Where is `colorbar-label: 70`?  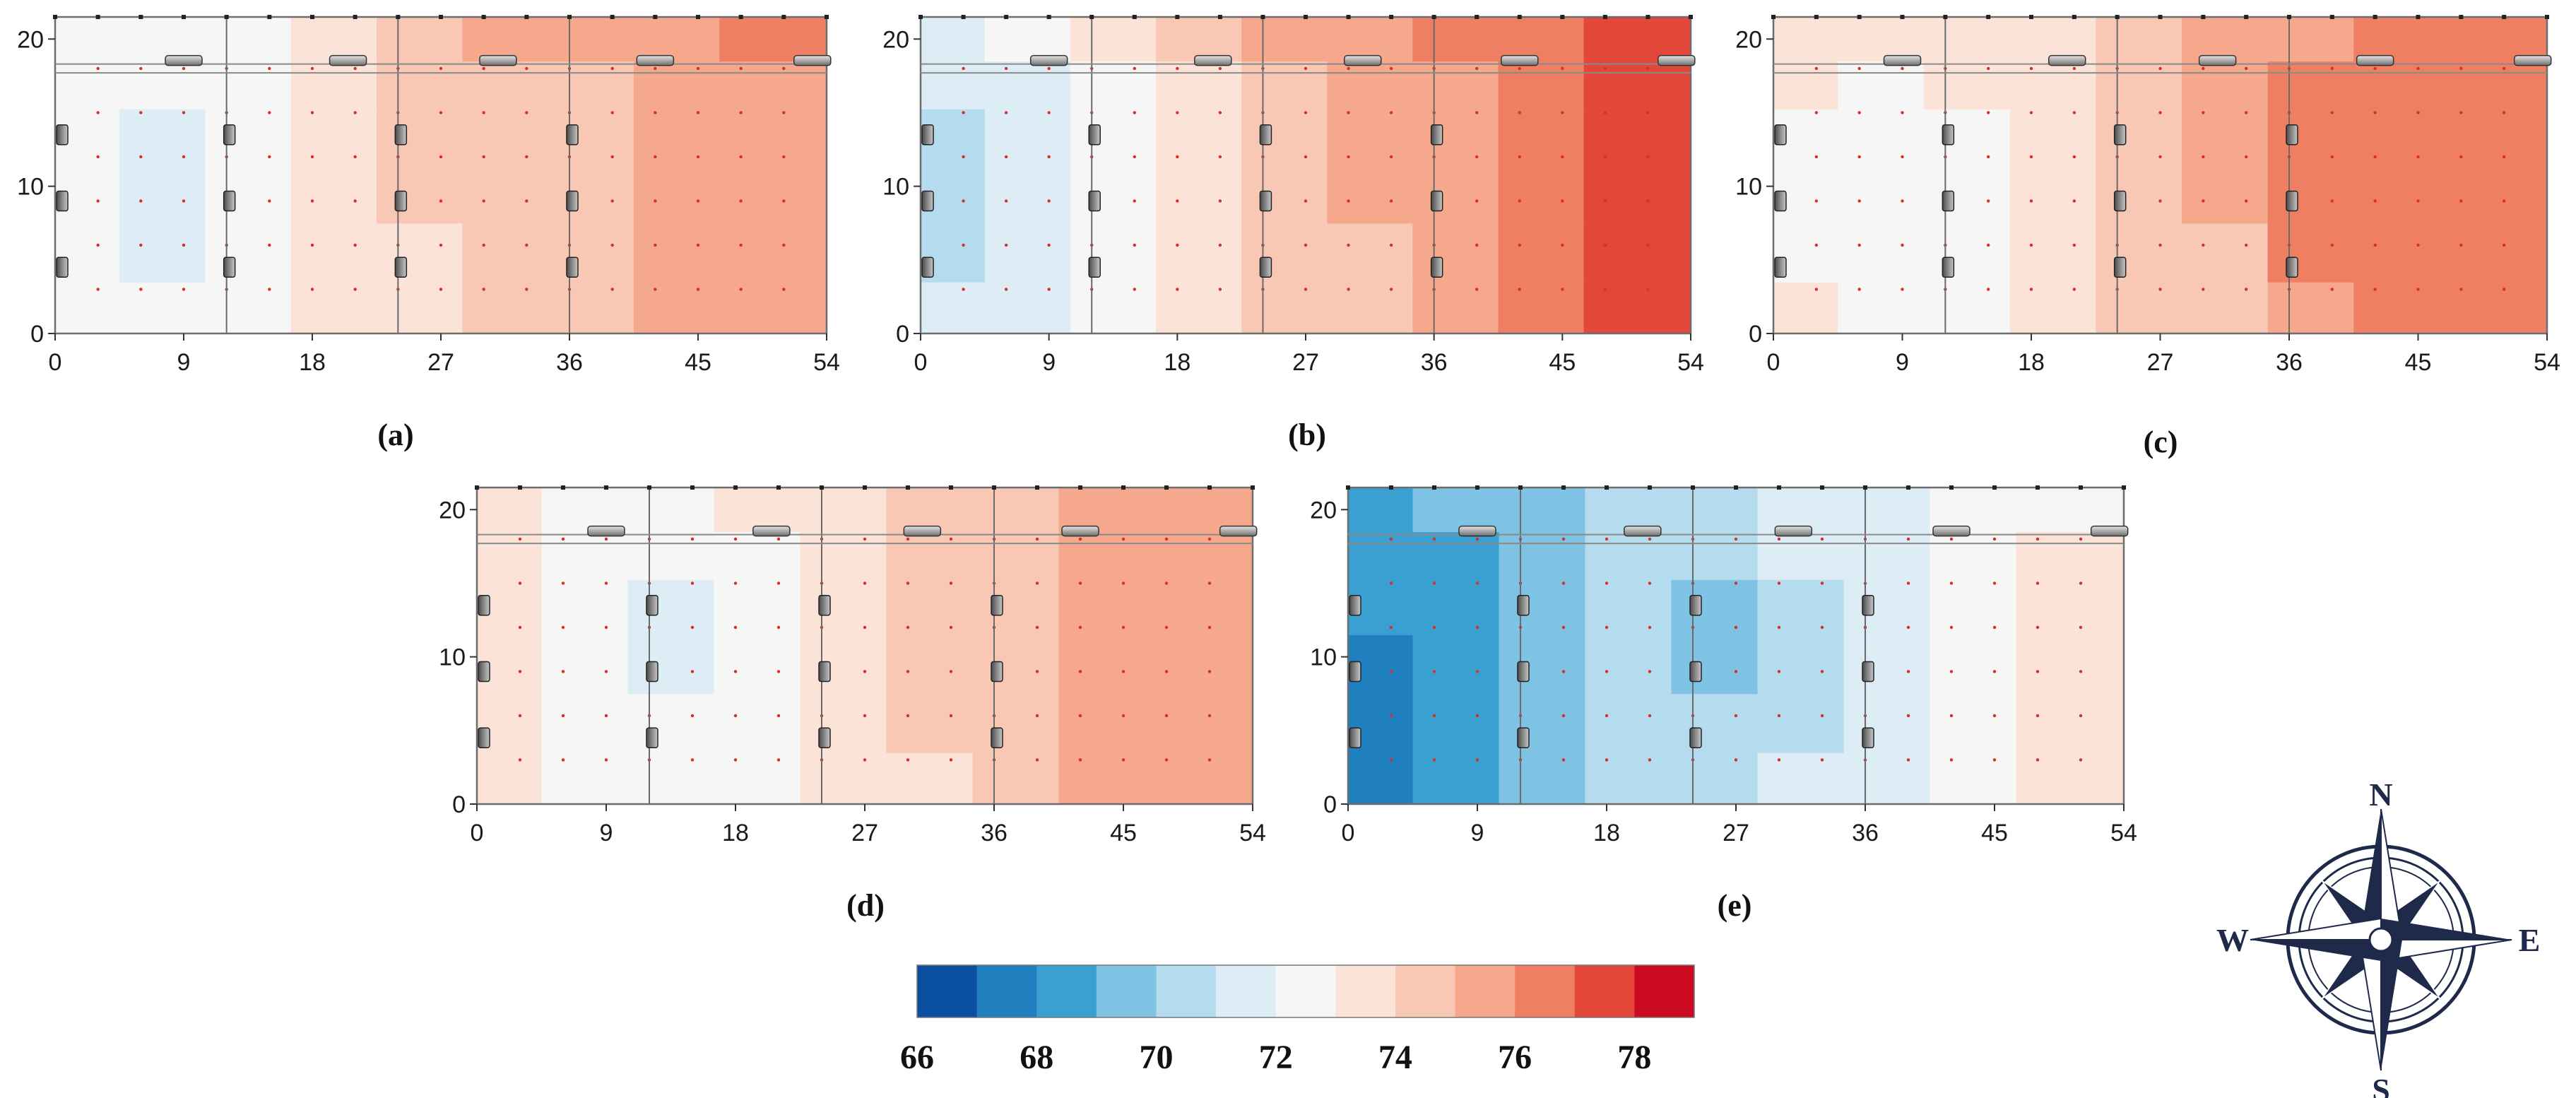
colorbar-label: 70 is located at coordinates (1156, 1057).